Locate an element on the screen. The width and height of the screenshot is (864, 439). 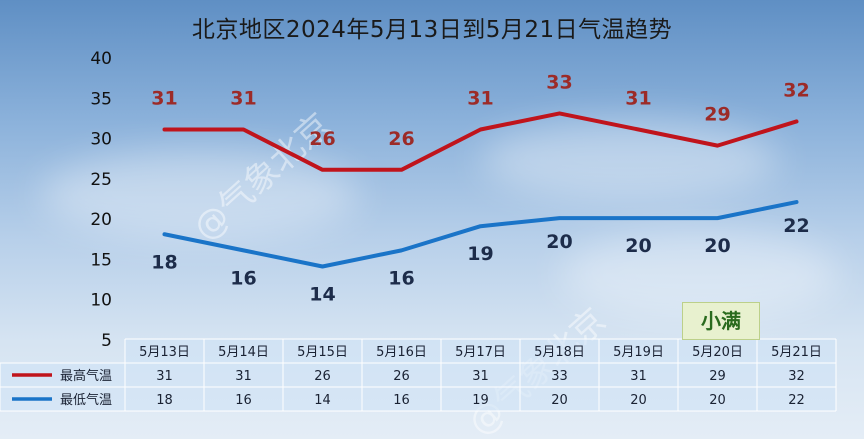
y-tick-label: 5 is located at coordinates (106, 341).